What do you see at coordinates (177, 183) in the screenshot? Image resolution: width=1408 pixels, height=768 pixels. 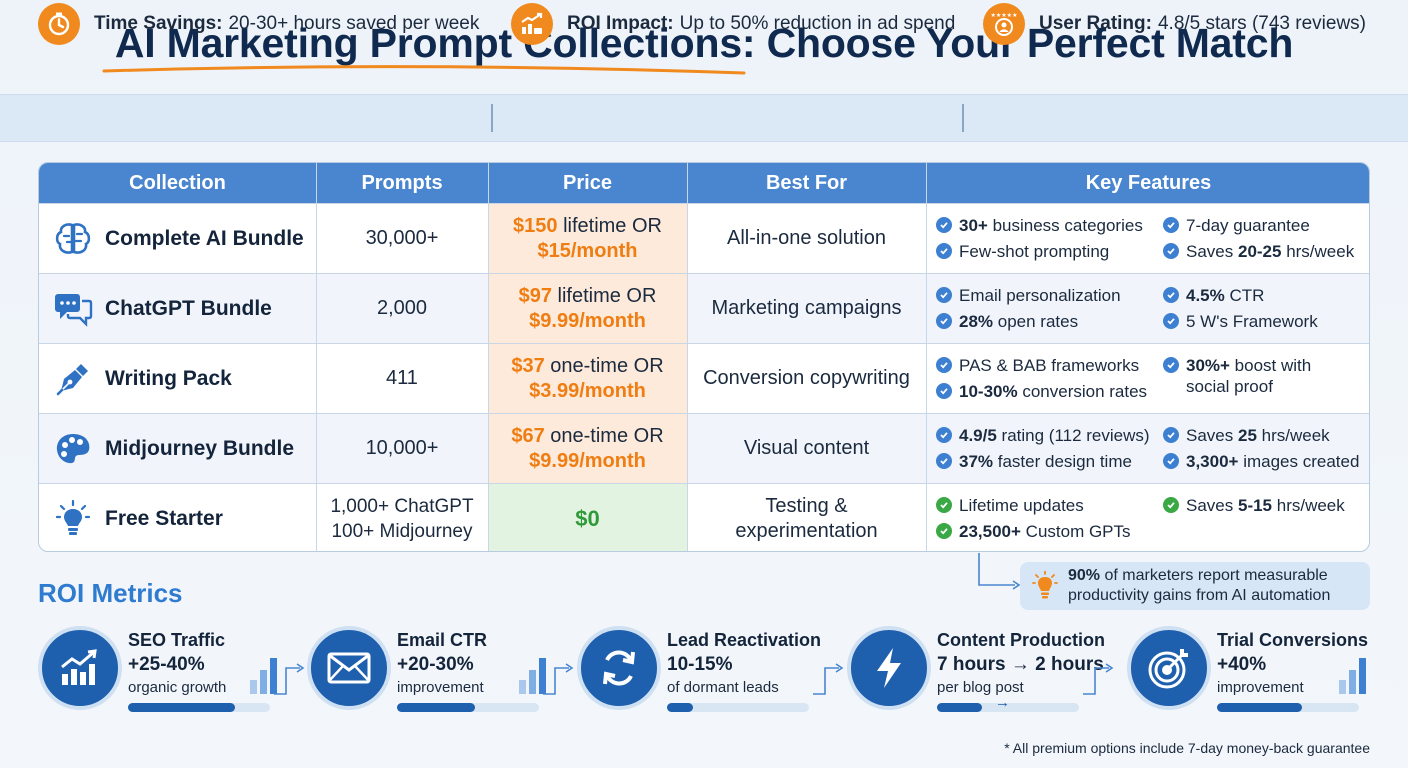 I see `header-collection: Collection` at bounding box center [177, 183].